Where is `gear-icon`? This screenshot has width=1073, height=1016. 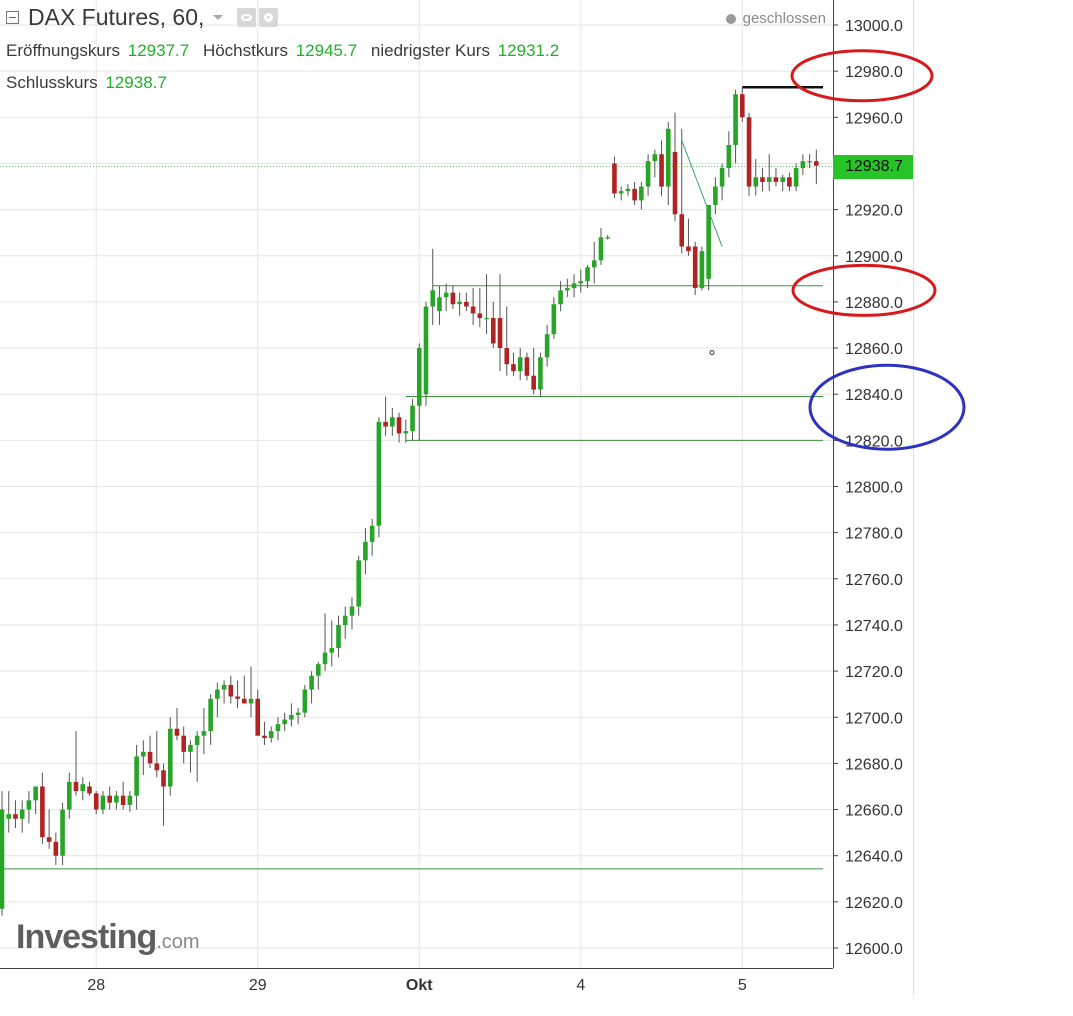
gear-icon is located at coordinates (269, 17).